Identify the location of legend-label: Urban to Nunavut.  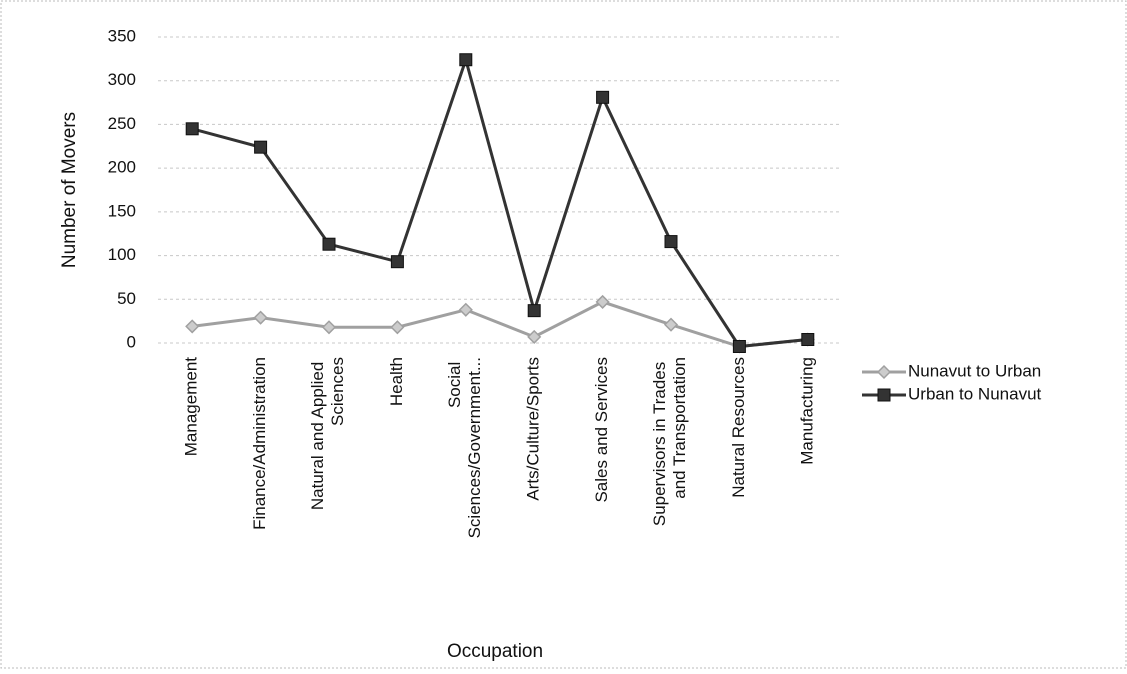
(975, 393).